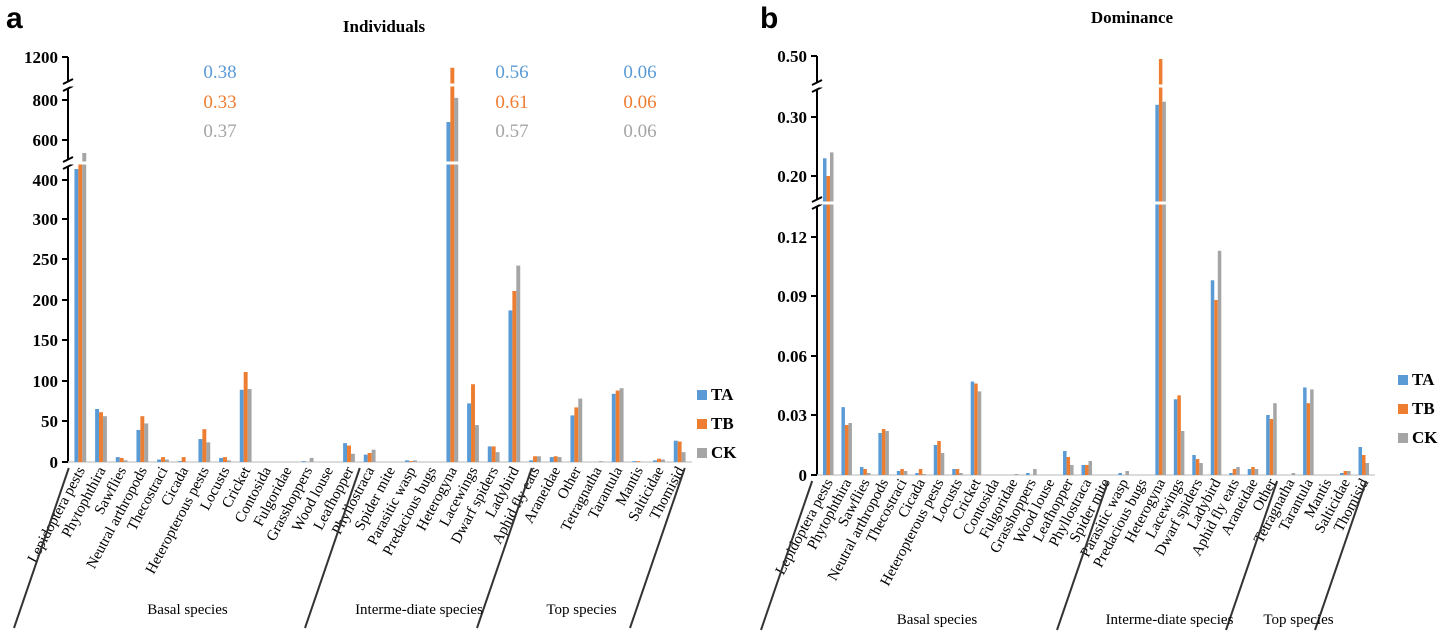 This screenshot has width=1454, height=635. Describe the element at coordinates (1016, 474) in the screenshot. I see `bar-ck-fulgoridae` at that location.